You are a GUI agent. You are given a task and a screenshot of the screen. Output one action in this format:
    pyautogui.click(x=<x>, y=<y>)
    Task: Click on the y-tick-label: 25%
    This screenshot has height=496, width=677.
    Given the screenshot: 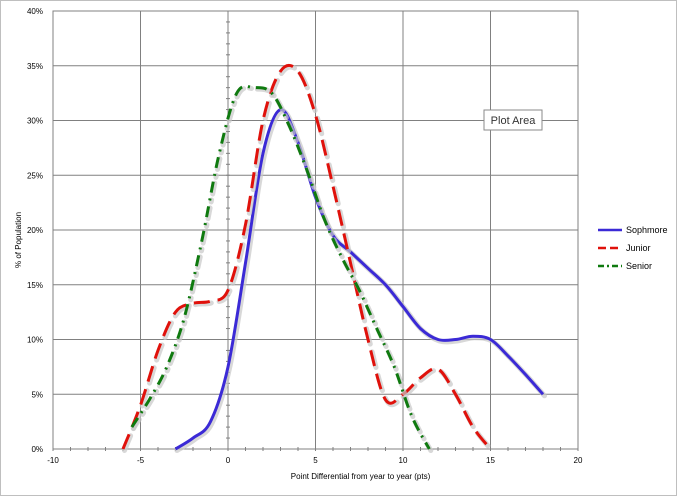 What is the action you would take?
    pyautogui.click(x=35, y=175)
    